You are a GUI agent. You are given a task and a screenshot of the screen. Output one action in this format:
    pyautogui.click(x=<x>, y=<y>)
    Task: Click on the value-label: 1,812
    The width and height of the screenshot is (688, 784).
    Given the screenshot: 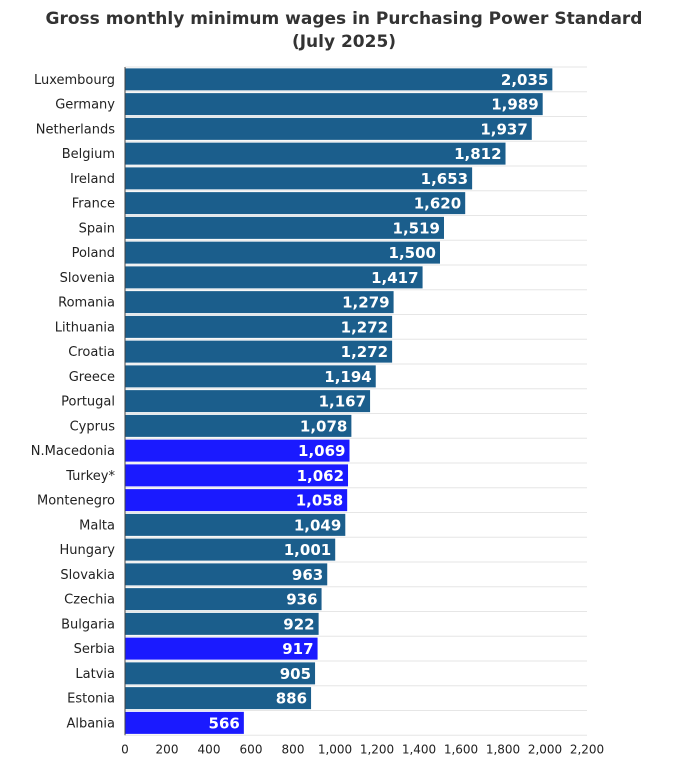 What is the action you would take?
    pyautogui.click(x=477, y=154)
    